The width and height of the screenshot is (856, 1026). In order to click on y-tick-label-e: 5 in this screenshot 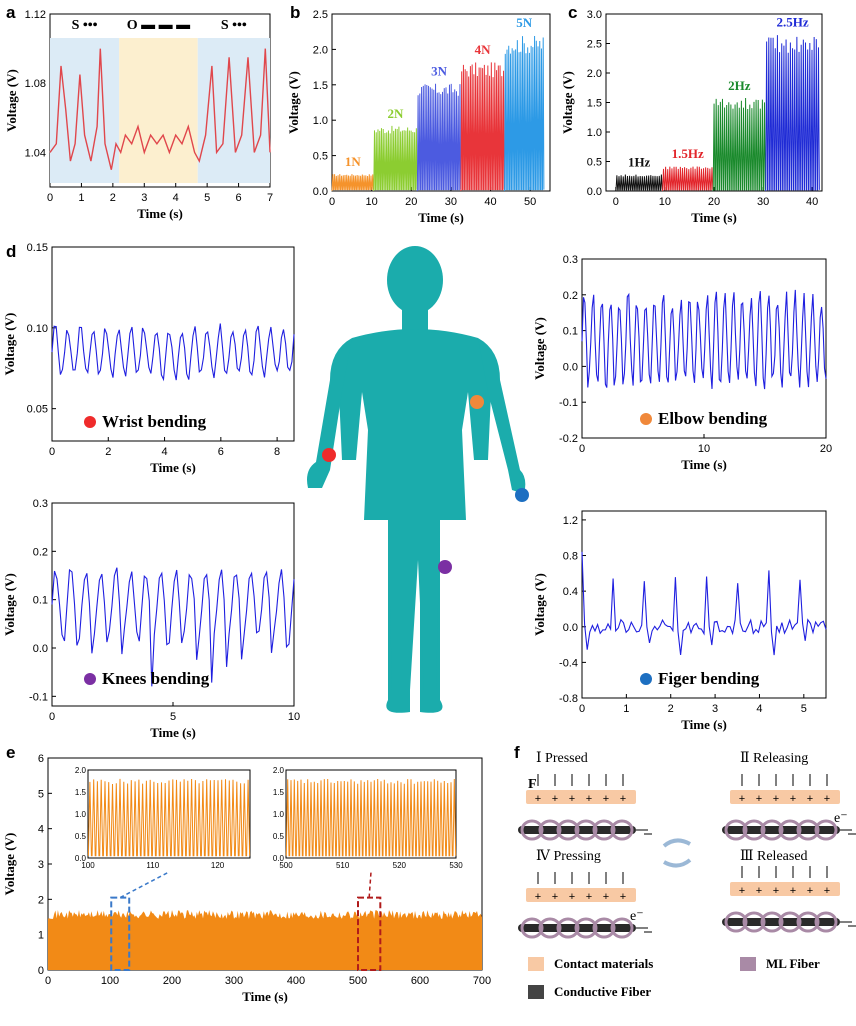, I will do `click(41, 794)`.